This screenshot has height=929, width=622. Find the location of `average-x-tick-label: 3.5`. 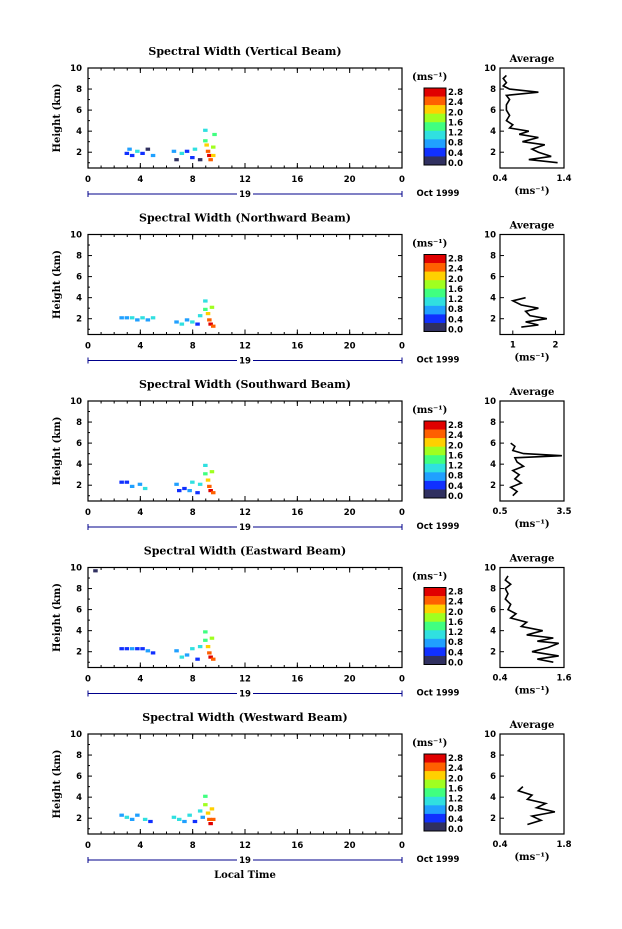

average-x-tick-label: 3.5 is located at coordinates (563, 512).